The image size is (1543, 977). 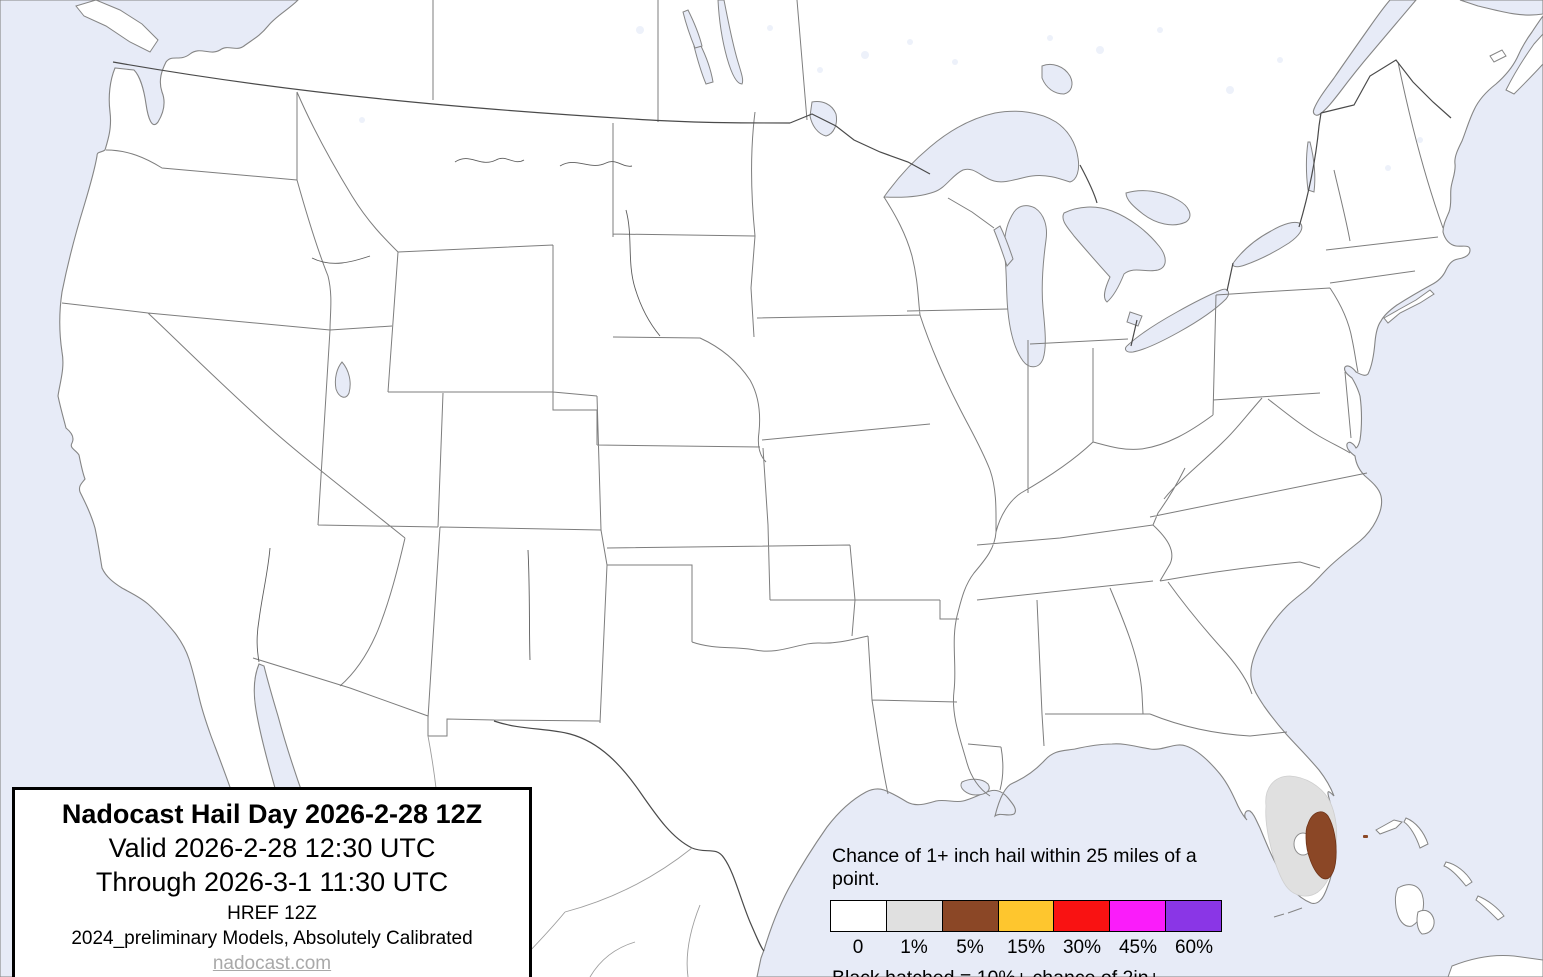 I want to click on eleuthera, so click(x=1458, y=874).